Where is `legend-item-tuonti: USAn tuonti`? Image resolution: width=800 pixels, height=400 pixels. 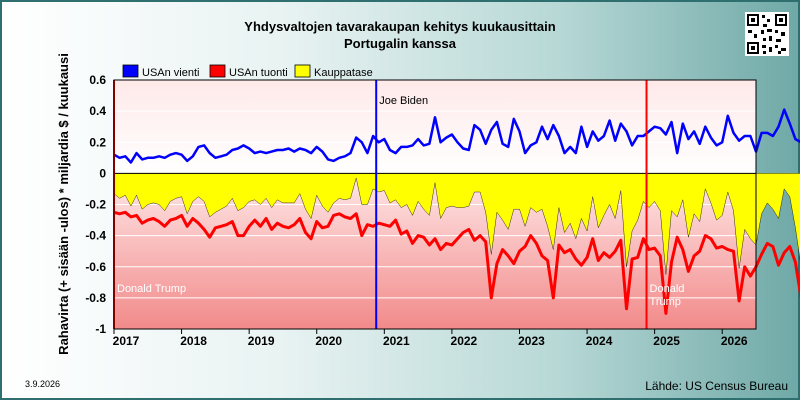 legend-item-tuonti: USAn tuonti is located at coordinates (248, 71).